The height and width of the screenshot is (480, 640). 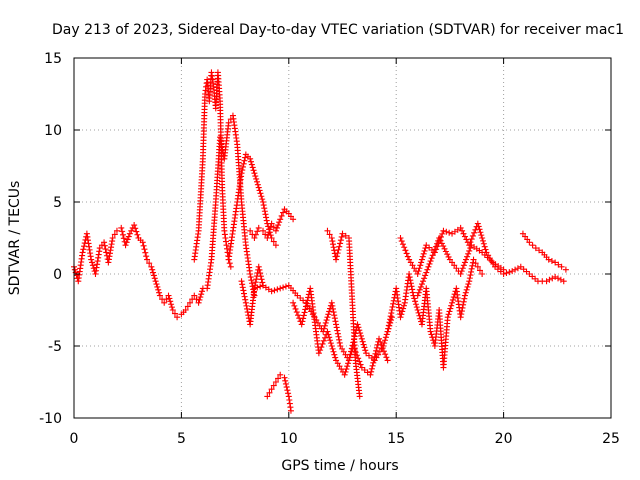 I want to click on series-arc13, so click(x=460, y=267).